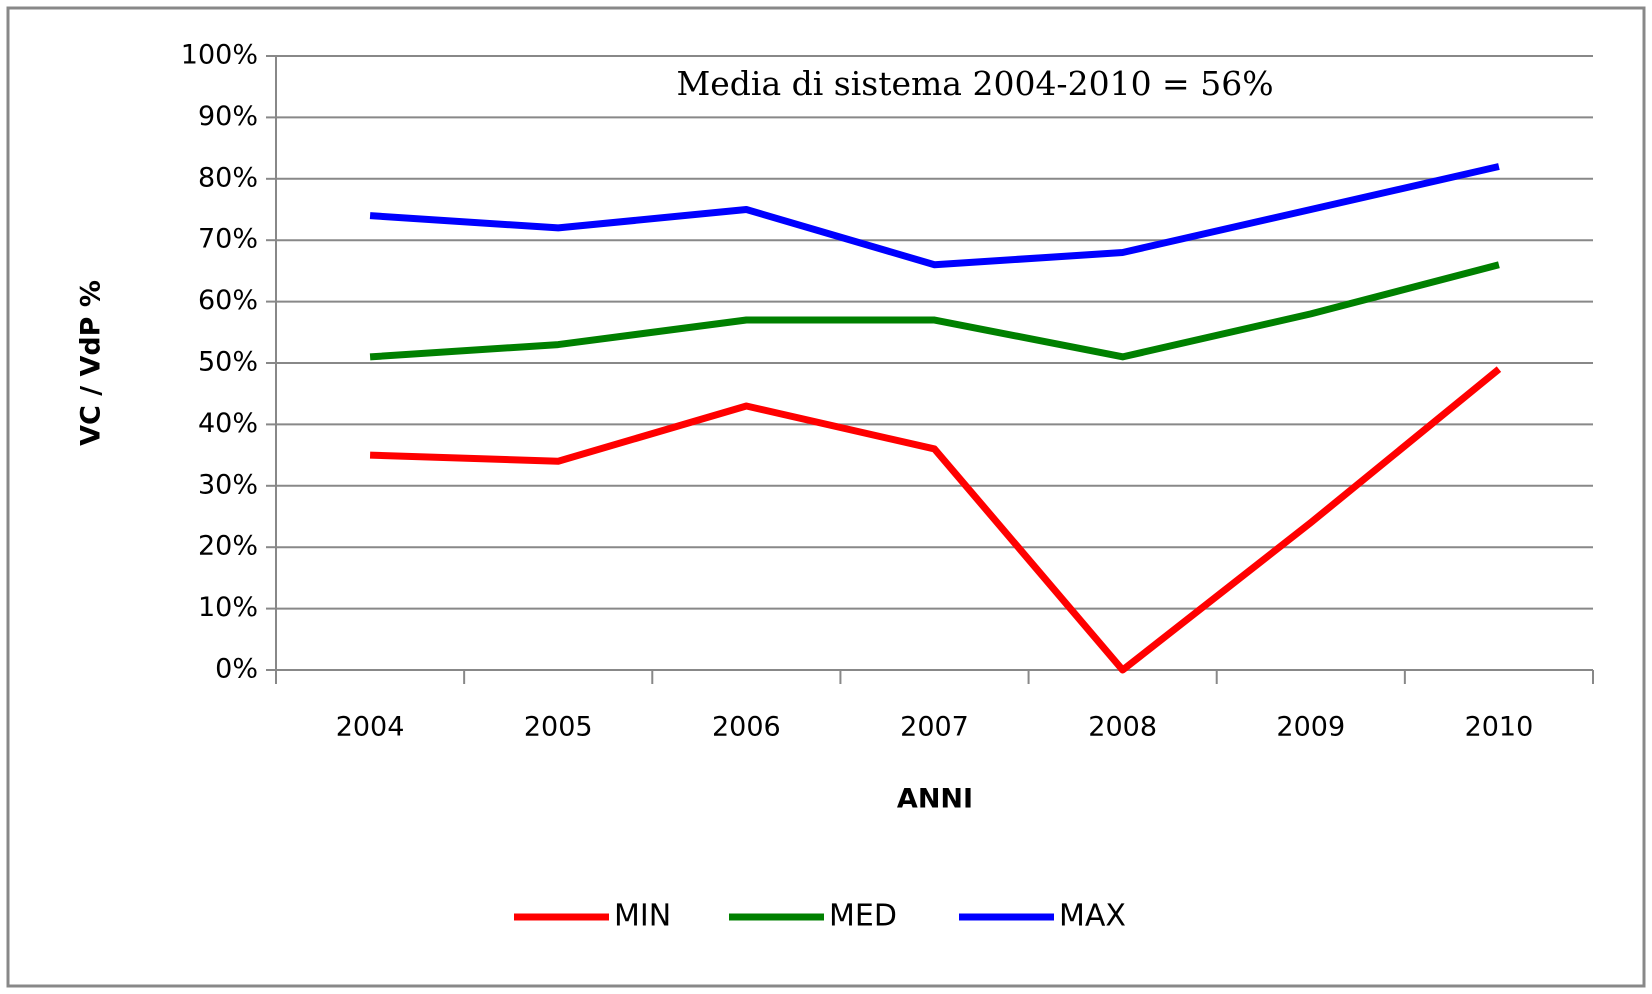  Describe the element at coordinates (935, 799) in the screenshot. I see `x-axis-label: ANNI` at that location.